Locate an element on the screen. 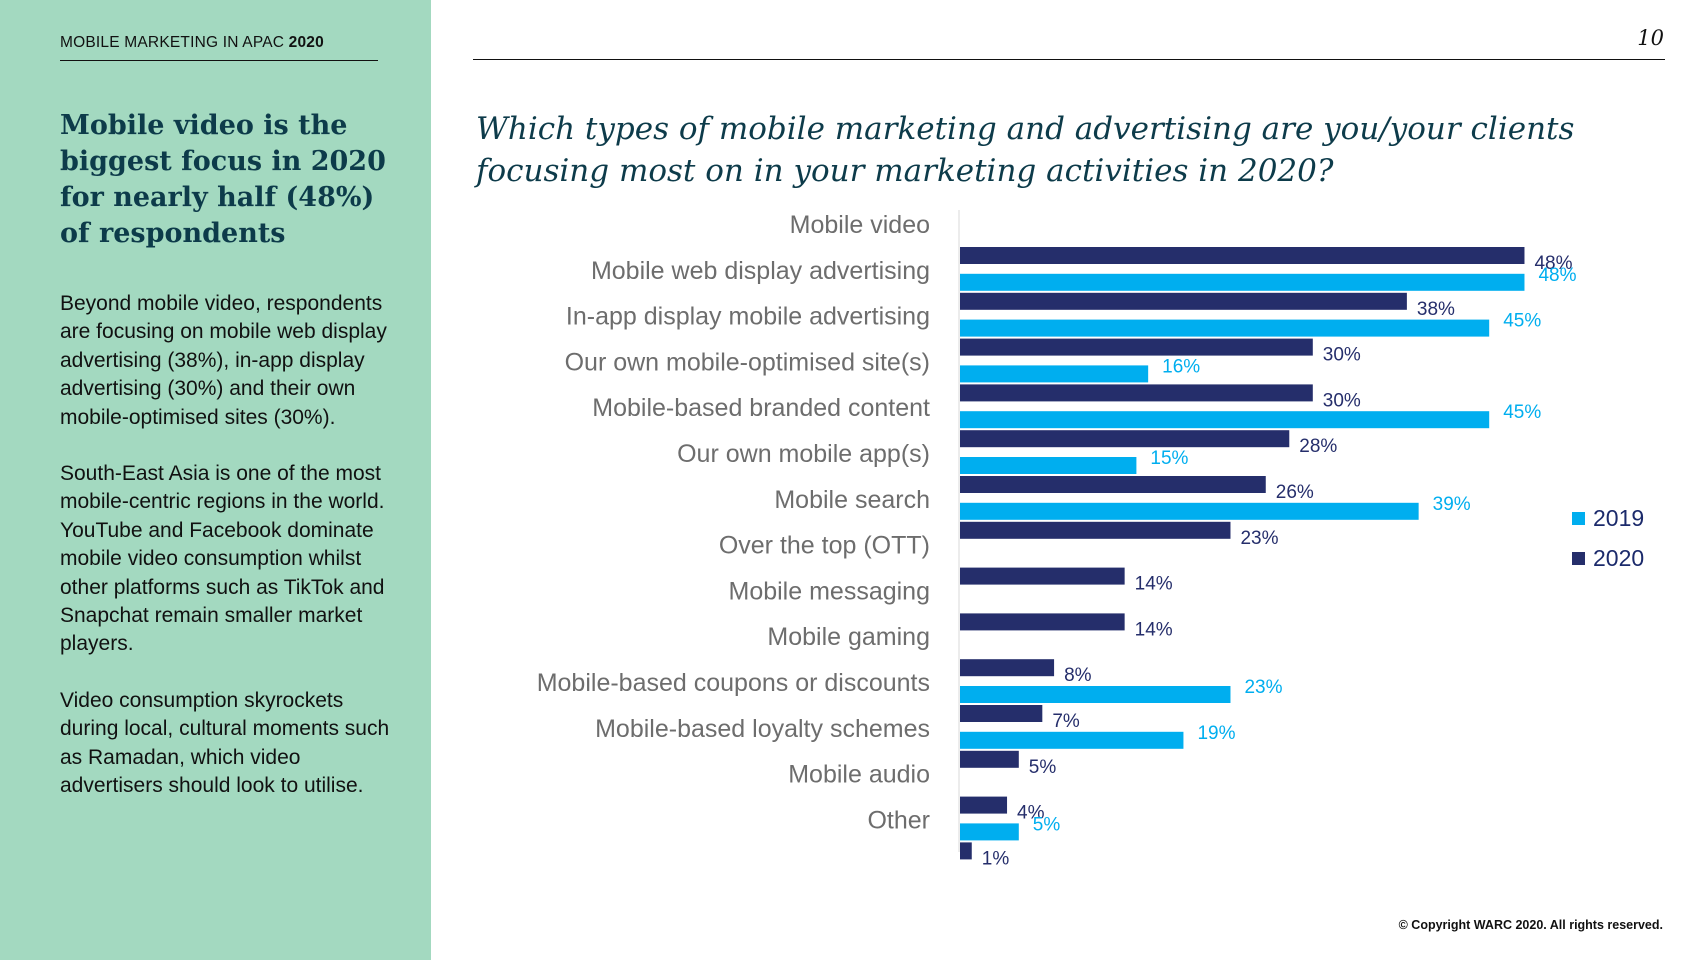 This screenshot has height=960, width=1707. category-label: Over the top (OTT) is located at coordinates (824, 546).